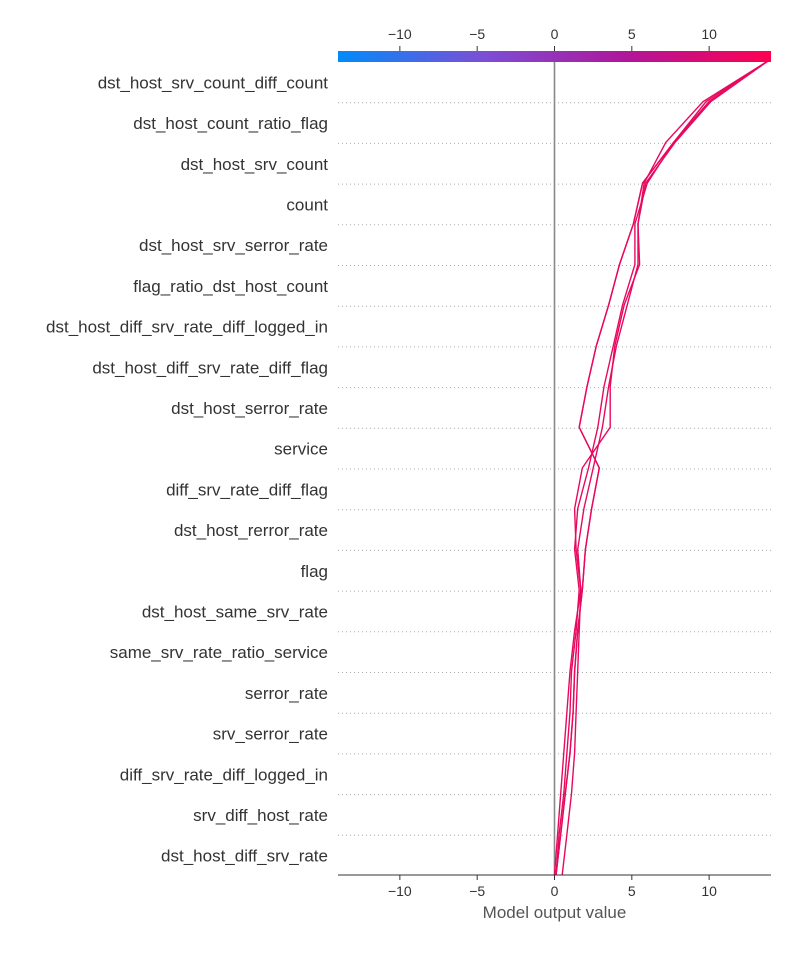  What do you see at coordinates (709, 891) in the screenshot?
I see `x-tick-label: 10` at bounding box center [709, 891].